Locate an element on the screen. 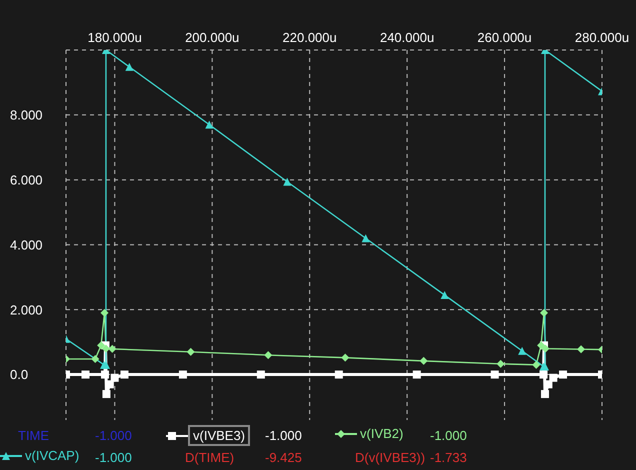 This screenshot has height=470, width=636. y-tick-label: 6.000 is located at coordinates (26, 180).